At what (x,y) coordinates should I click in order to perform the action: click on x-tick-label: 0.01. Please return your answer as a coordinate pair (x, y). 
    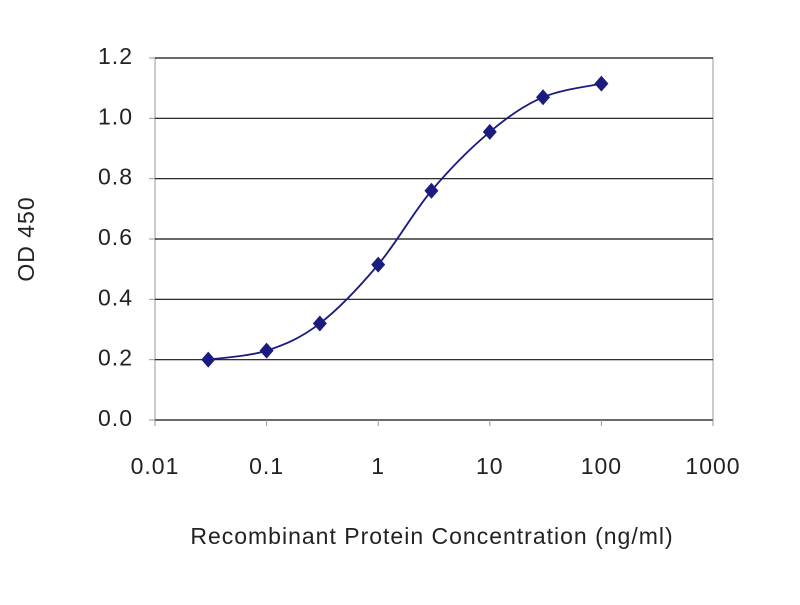
    Looking at the image, I should click on (155, 466).